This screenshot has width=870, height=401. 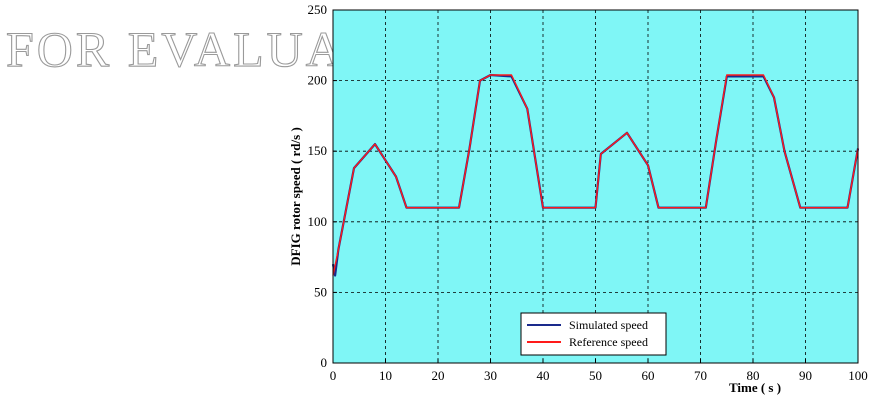 I want to click on y-axis-label: DFIG rotor speed ( rd/s ), so click(x=295, y=196).